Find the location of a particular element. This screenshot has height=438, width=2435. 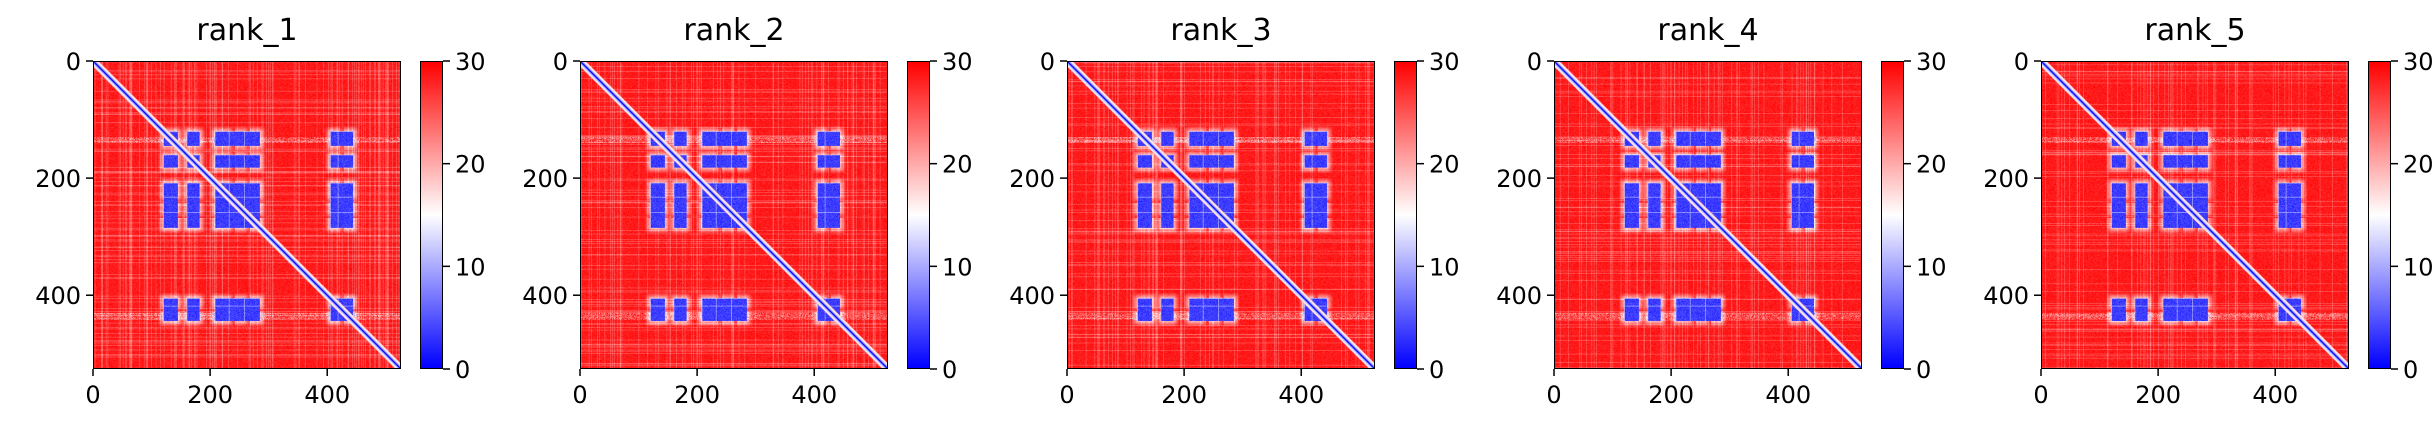

chart-title: rank_2 is located at coordinates (734, 30).